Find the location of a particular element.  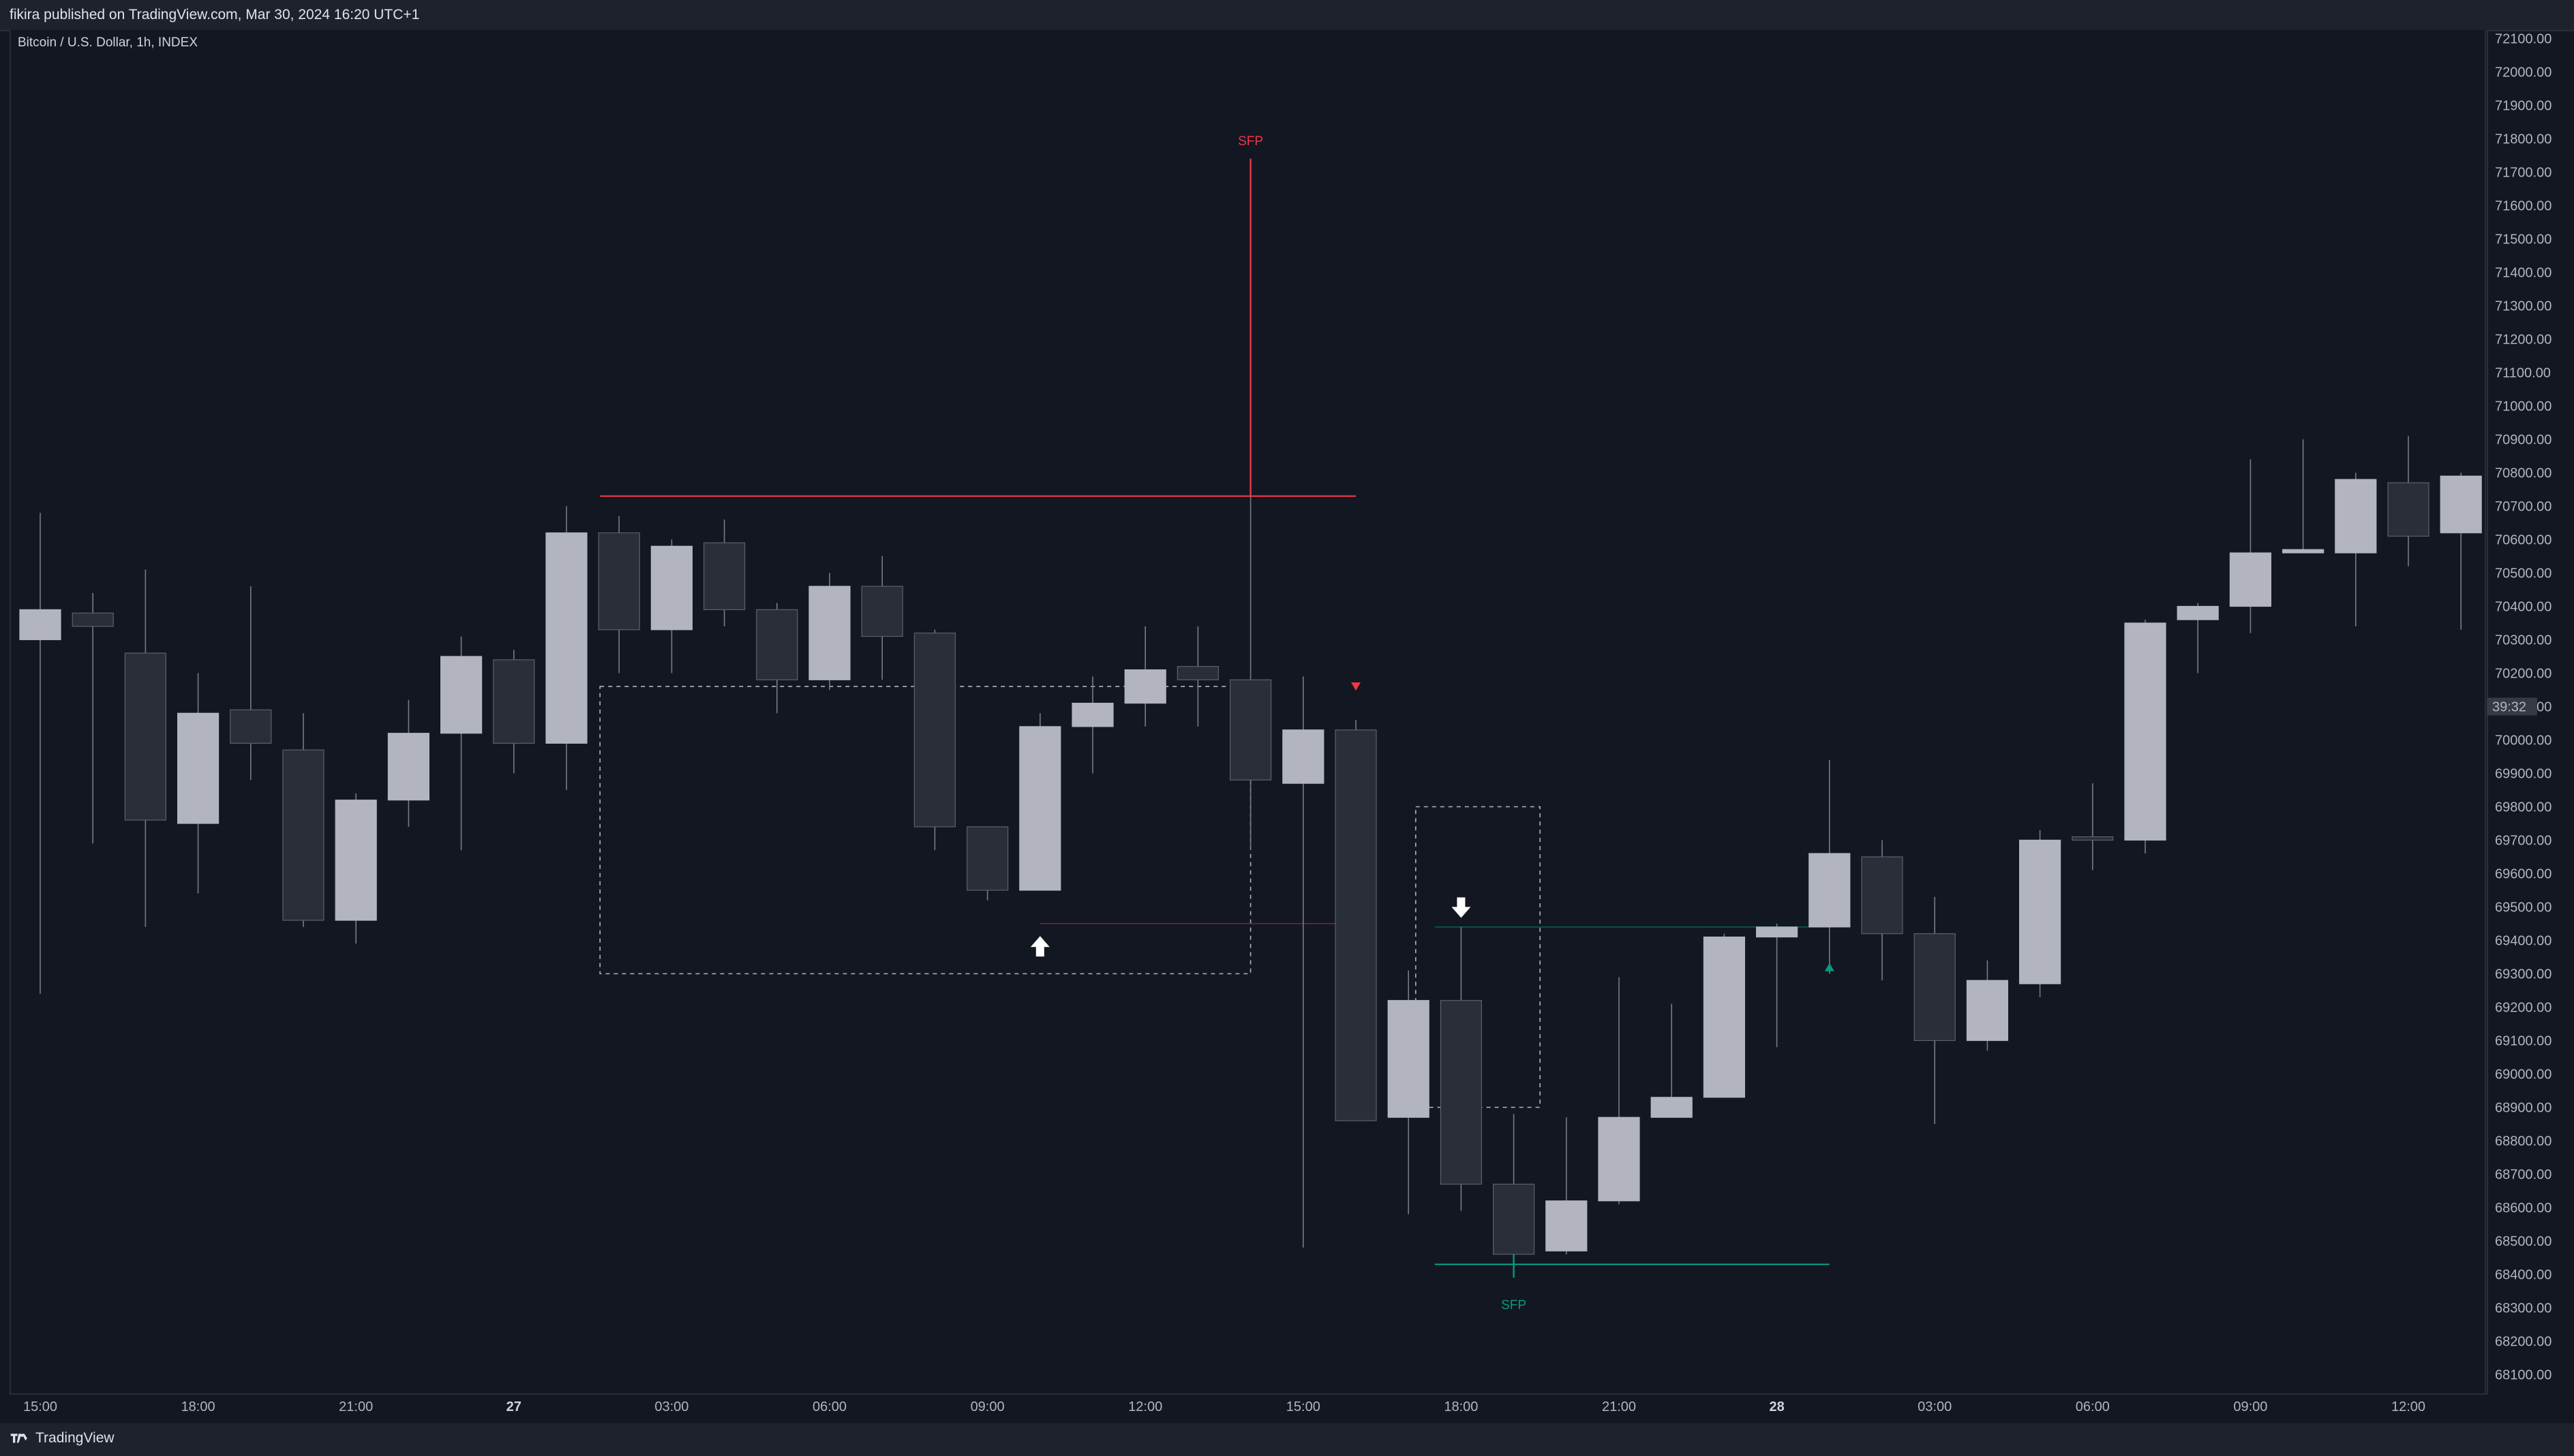

tradingview-brand: TradingView is located at coordinates (63, 1438).